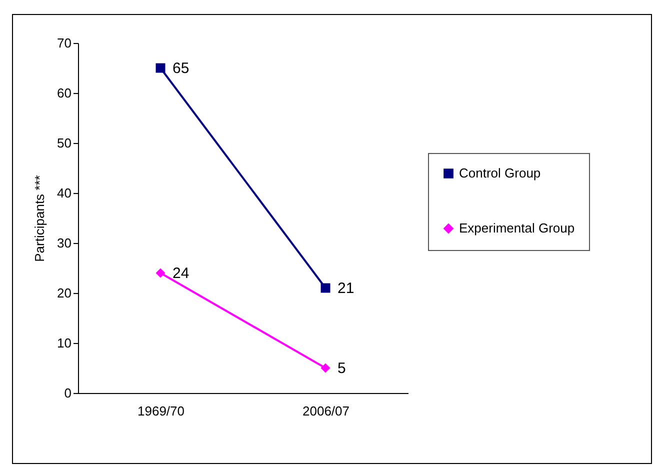 Image resolution: width=661 pixels, height=473 pixels. I want to click on y-tick-label: 60, so click(64, 93).